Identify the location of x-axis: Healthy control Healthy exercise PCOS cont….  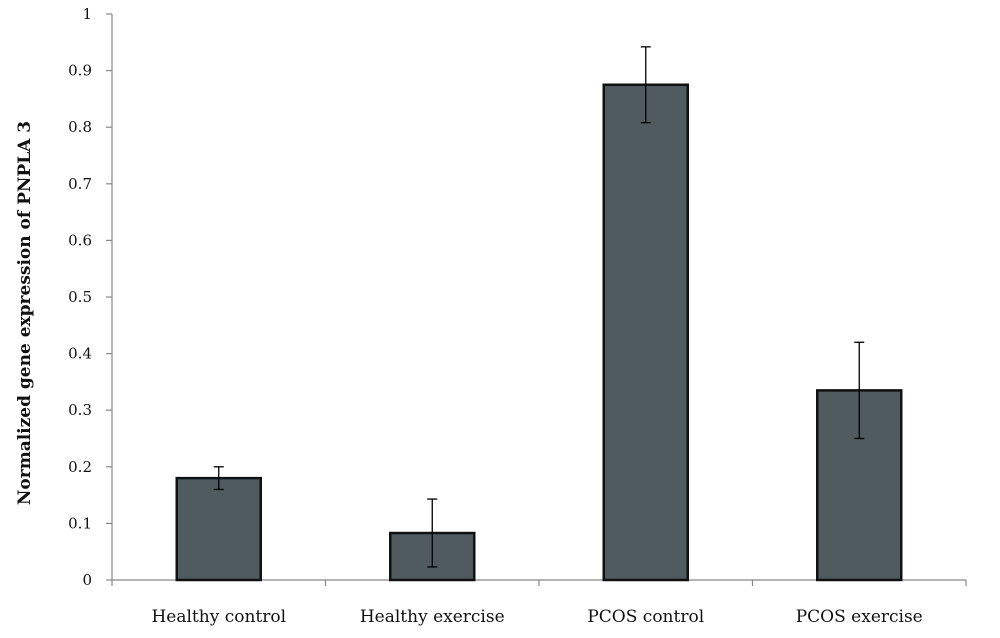
(539, 603).